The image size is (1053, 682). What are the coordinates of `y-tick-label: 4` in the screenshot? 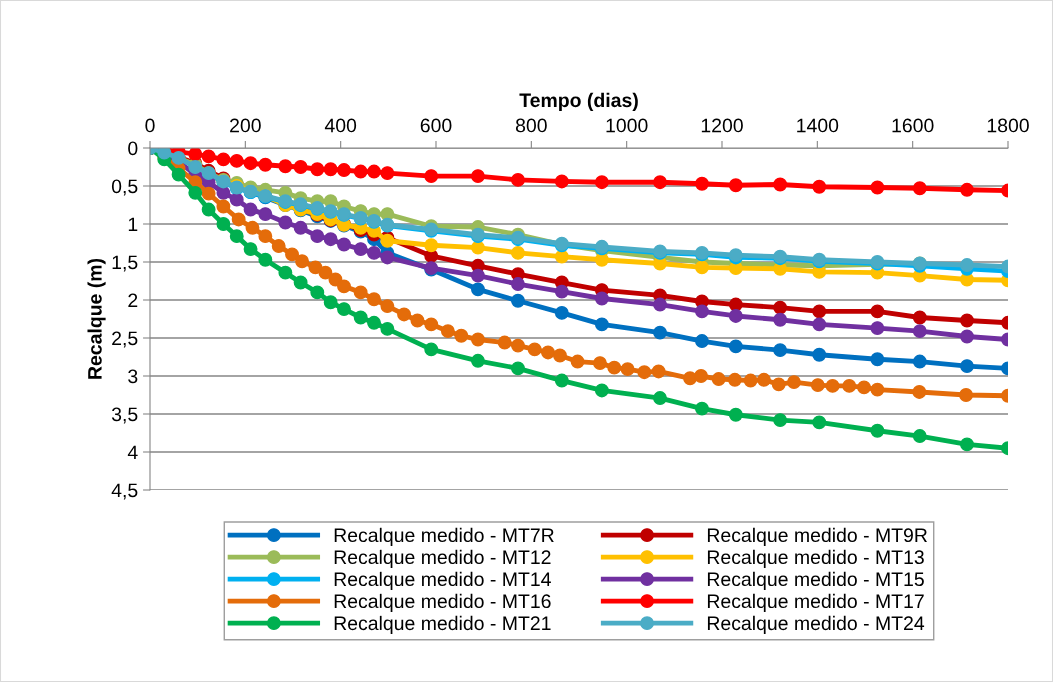 It's located at (132, 452).